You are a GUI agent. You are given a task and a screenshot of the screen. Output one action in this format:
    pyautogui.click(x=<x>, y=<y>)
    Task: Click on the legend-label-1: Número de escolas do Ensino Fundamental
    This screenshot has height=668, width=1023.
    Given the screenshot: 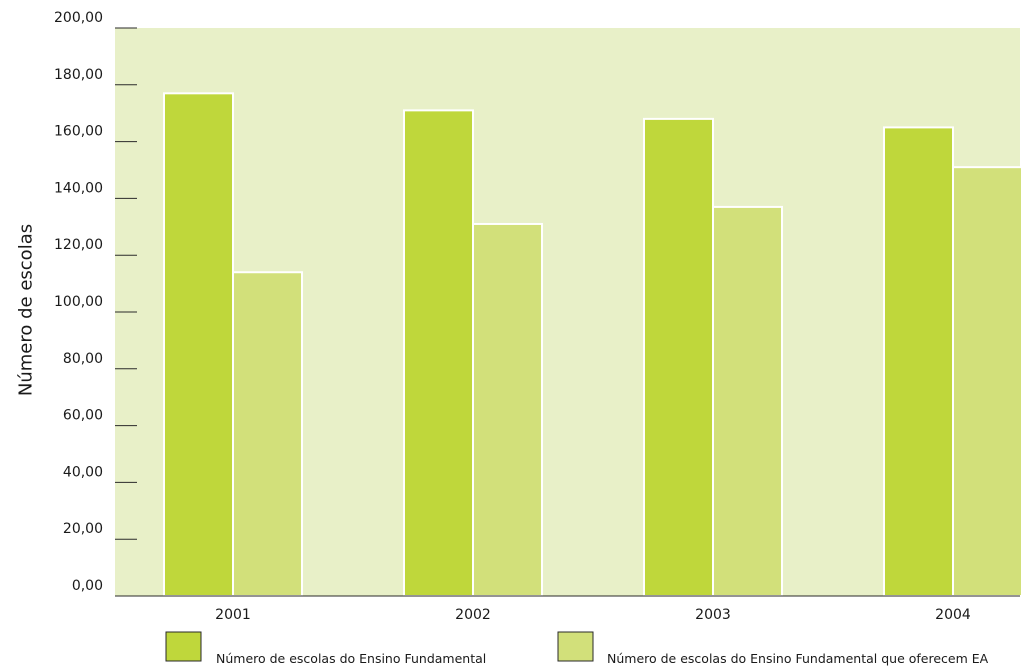 What is the action you would take?
    pyautogui.click(x=351, y=658)
    